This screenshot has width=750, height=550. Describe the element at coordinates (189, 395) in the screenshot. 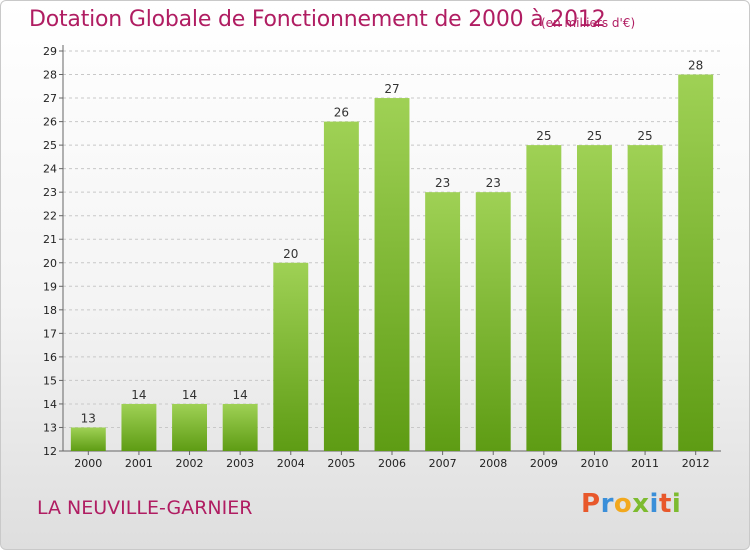

I see `value-label-2002: 14` at that location.